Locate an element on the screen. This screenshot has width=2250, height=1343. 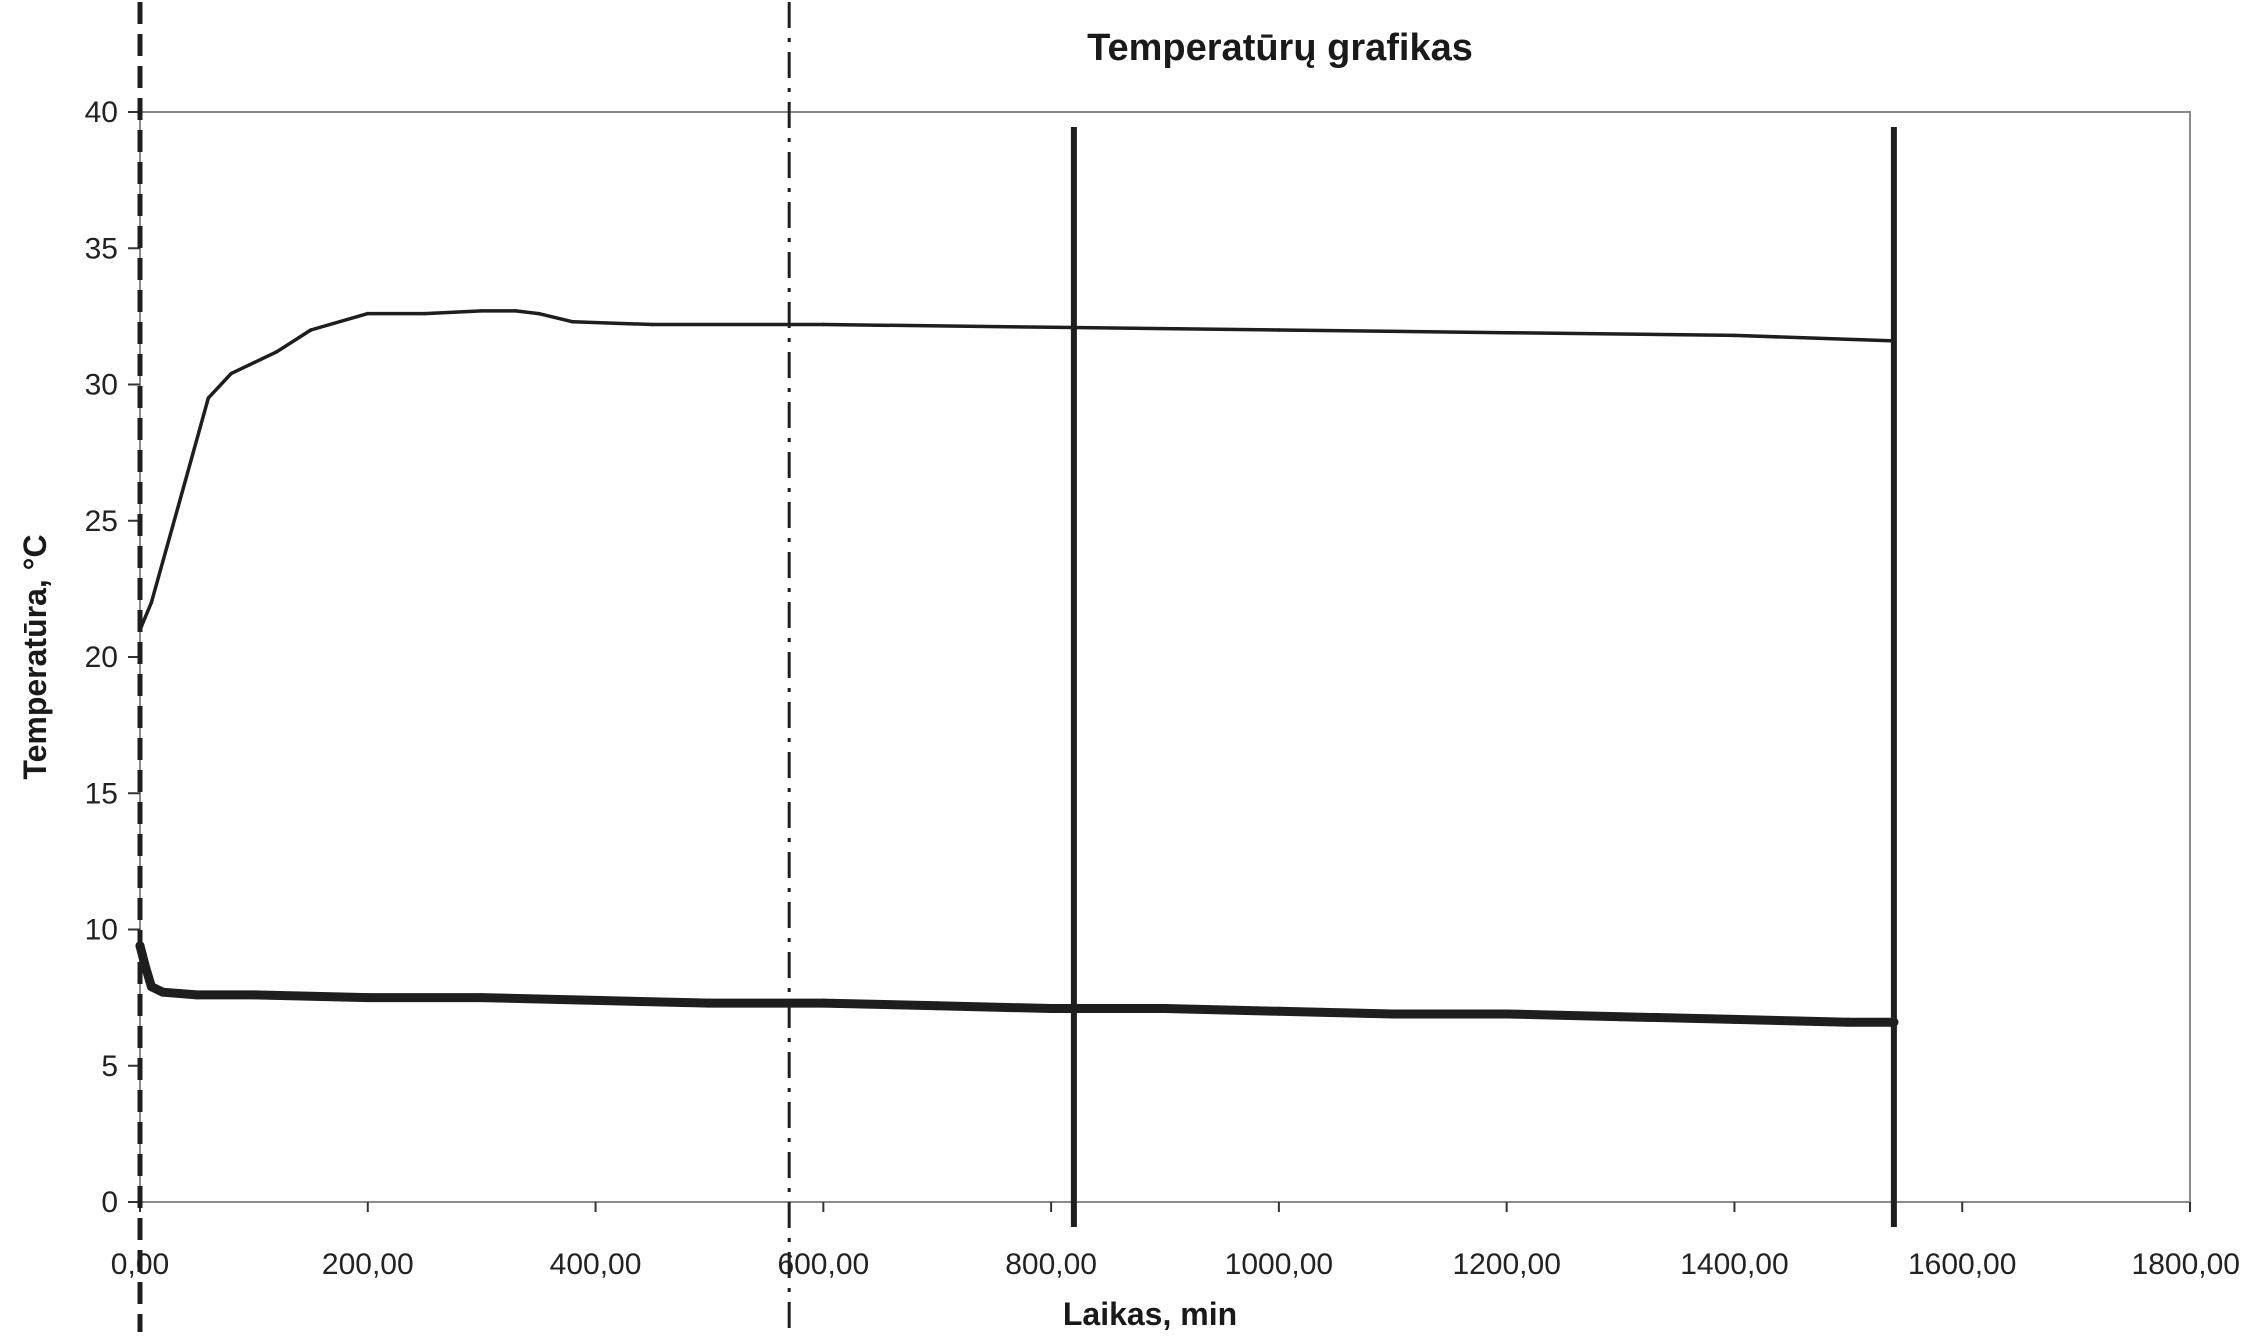
x-tick-label: 200,00 is located at coordinates (368, 1264).